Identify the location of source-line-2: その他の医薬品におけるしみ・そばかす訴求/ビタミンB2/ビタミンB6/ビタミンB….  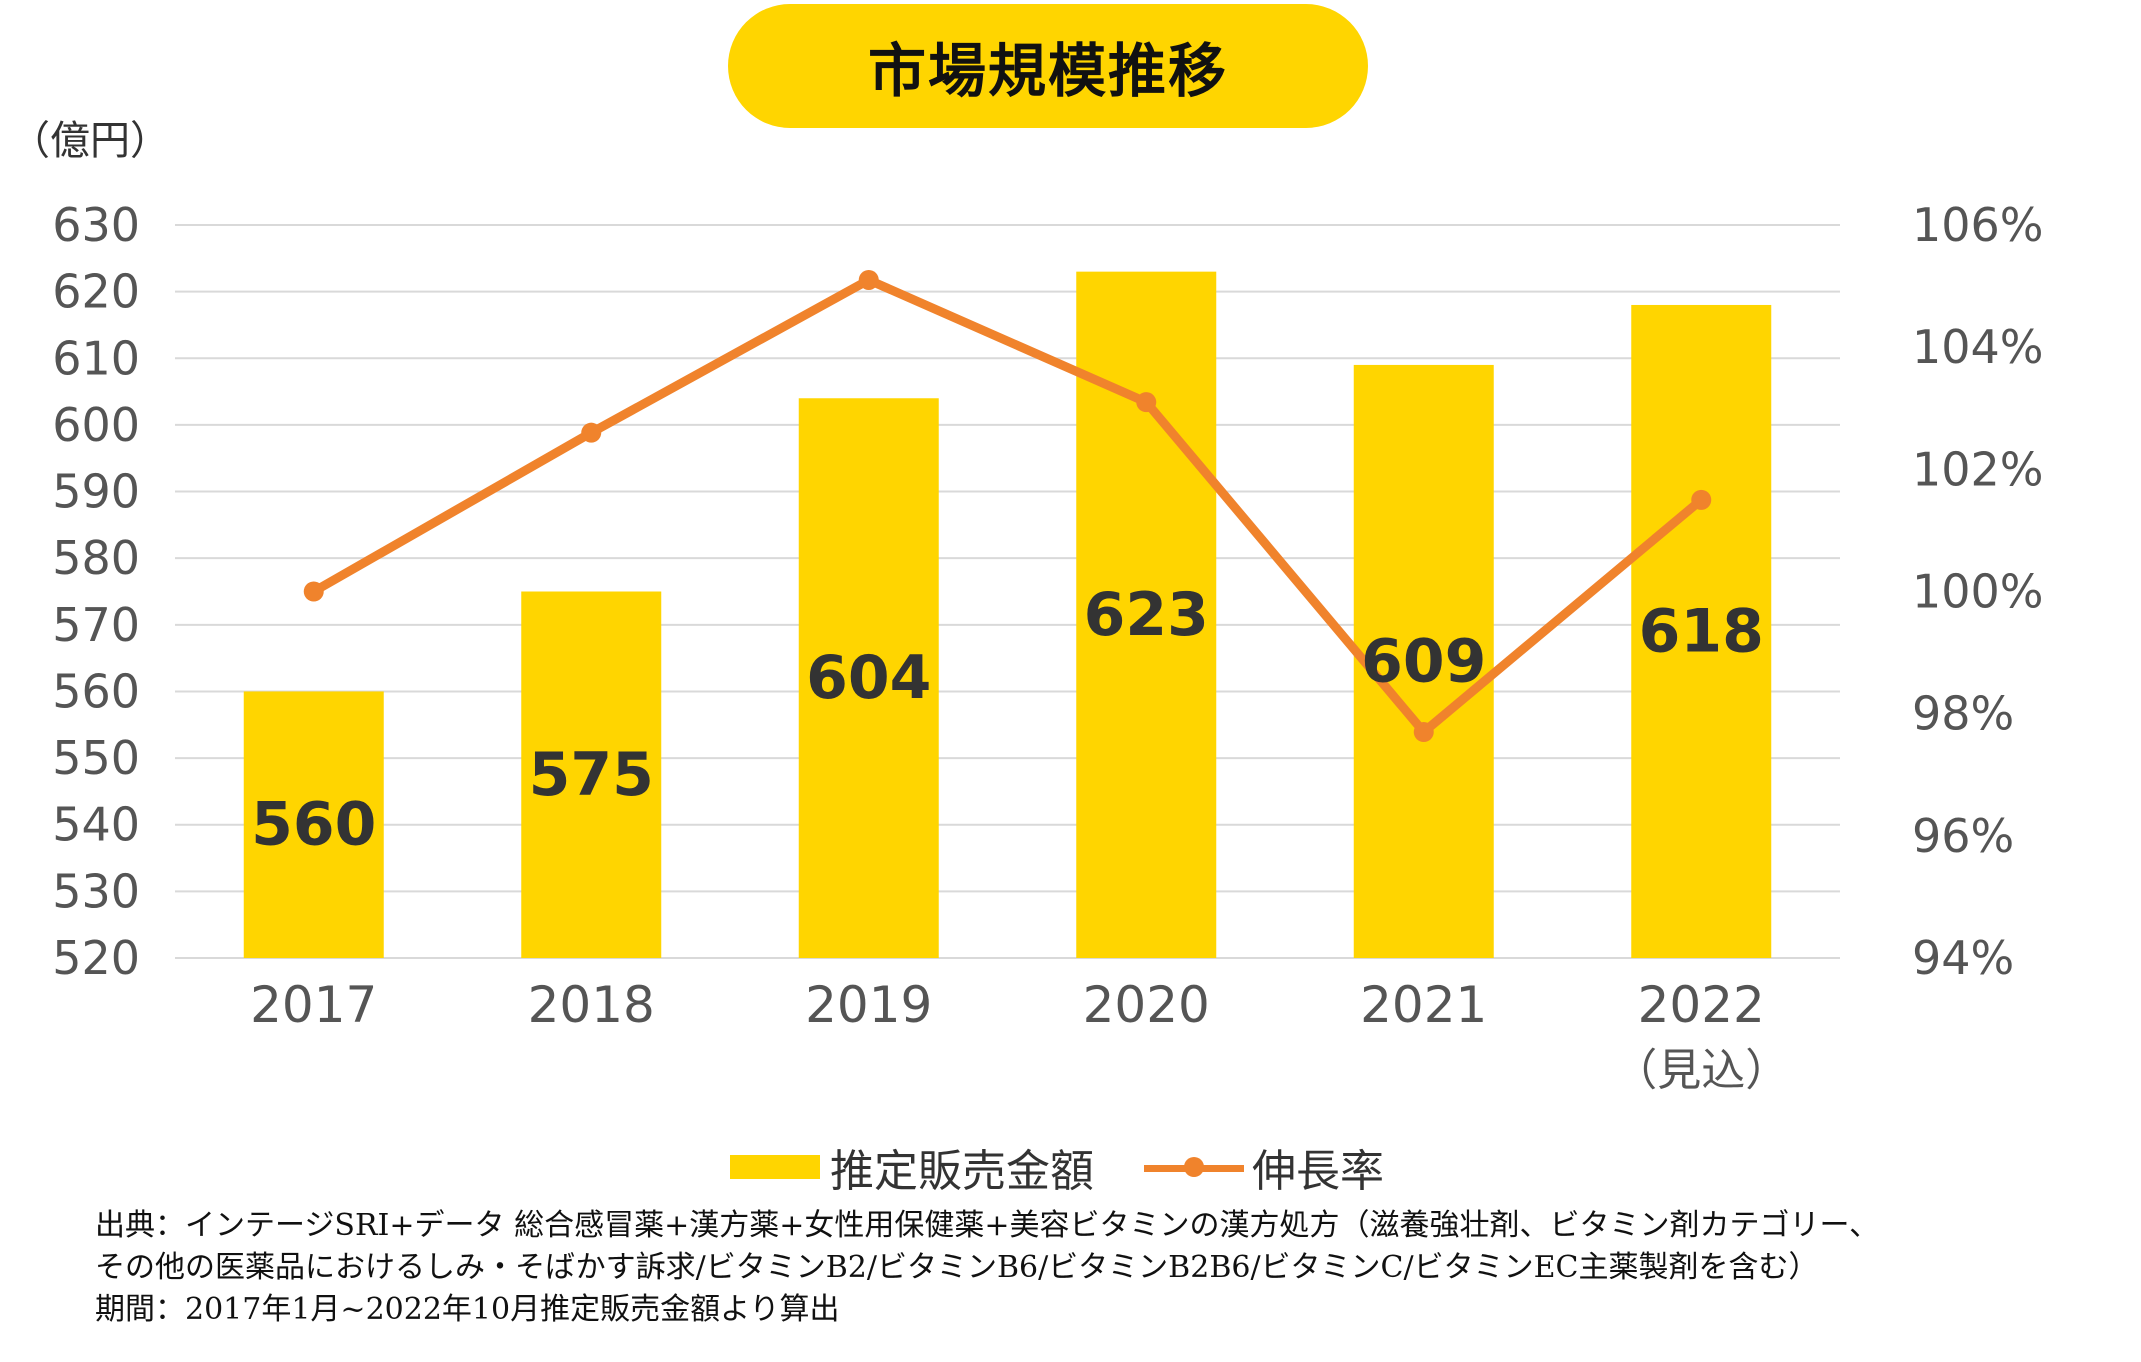
(957, 1267).